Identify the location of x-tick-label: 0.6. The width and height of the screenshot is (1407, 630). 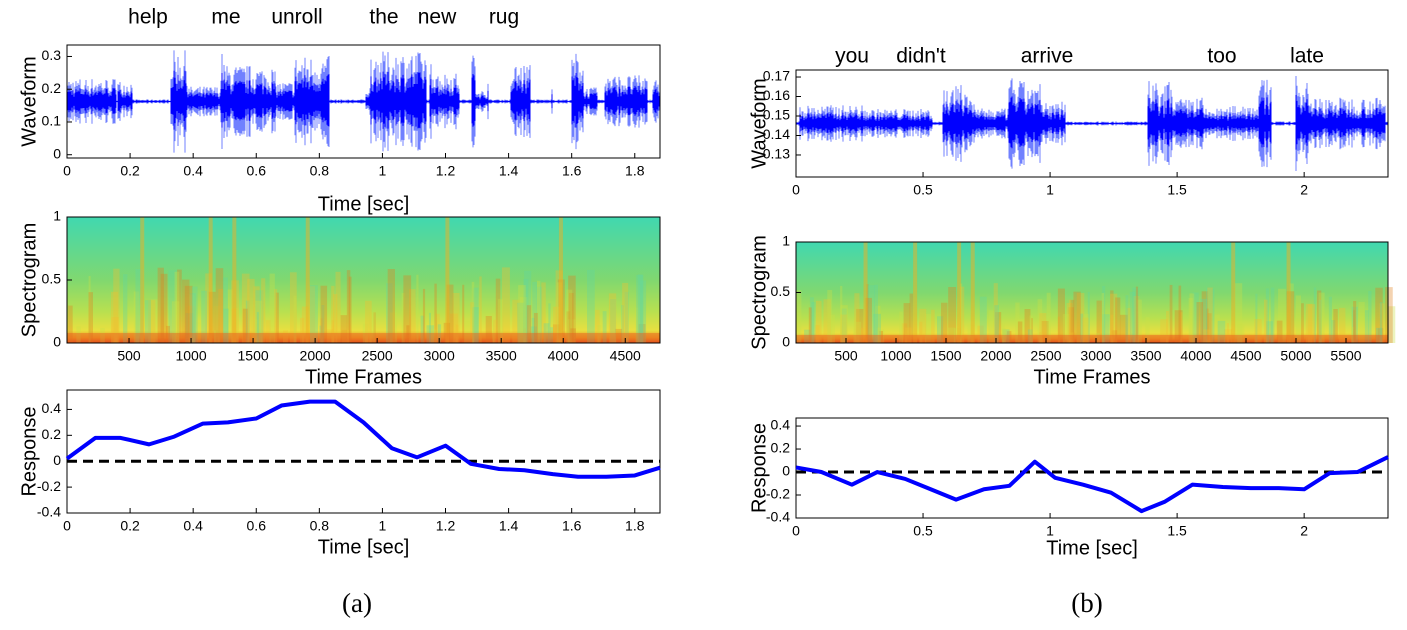
(257, 526).